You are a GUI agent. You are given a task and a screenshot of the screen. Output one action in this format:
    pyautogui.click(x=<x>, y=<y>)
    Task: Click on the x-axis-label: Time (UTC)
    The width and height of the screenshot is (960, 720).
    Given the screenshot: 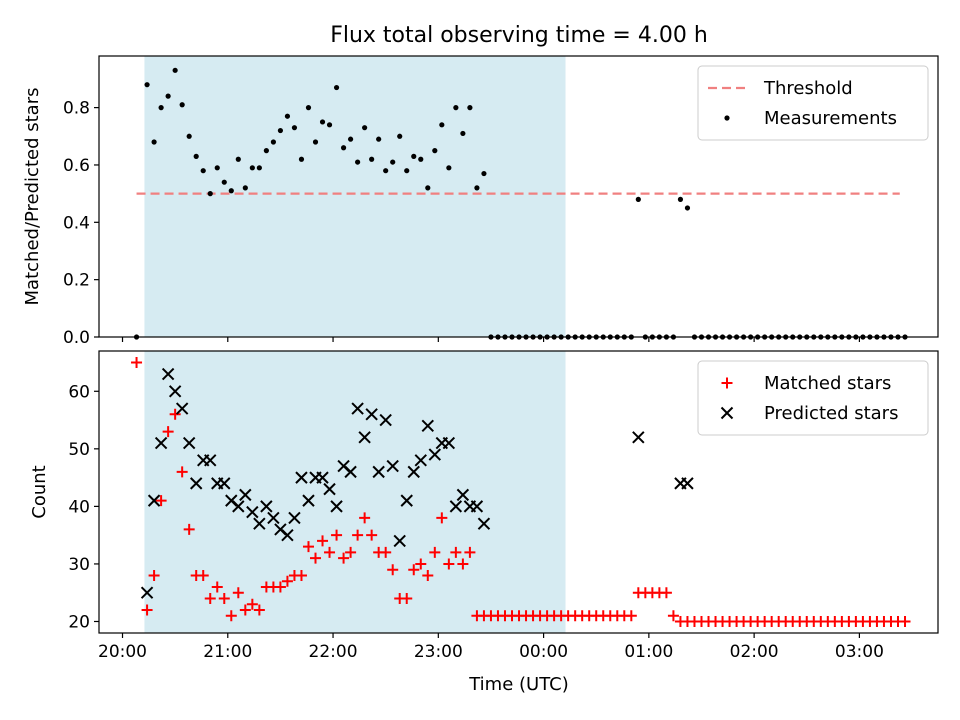 What is the action you would take?
    pyautogui.click(x=518, y=684)
    